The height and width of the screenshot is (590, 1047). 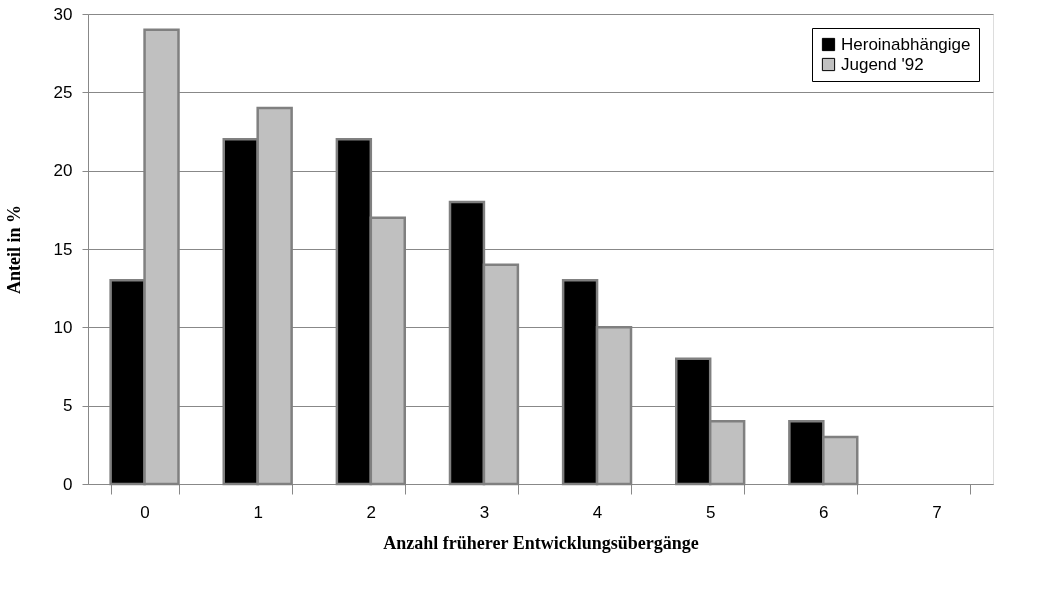 What do you see at coordinates (145, 512) in the screenshot?
I see `x-tick-label: 0` at bounding box center [145, 512].